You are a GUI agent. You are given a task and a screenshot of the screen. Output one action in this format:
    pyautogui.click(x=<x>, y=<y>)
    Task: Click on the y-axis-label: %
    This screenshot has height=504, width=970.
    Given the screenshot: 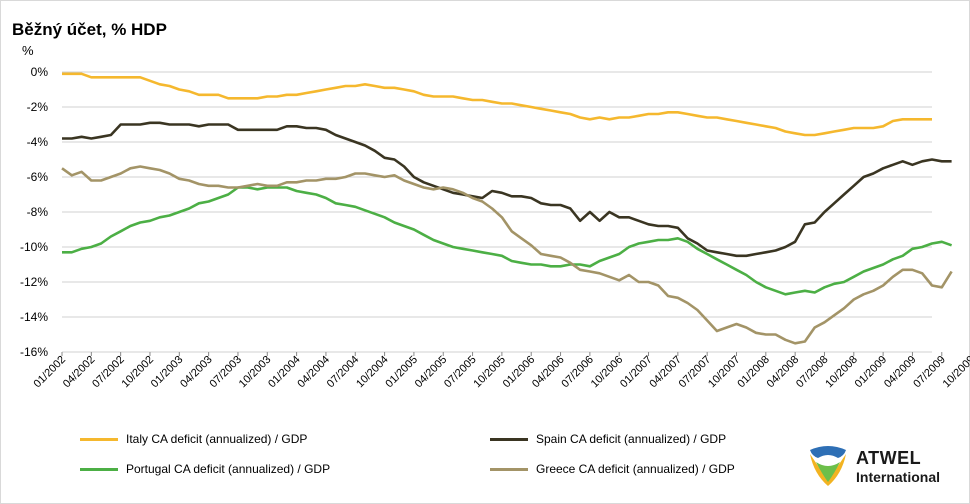 What is the action you would take?
    pyautogui.click(x=28, y=50)
    